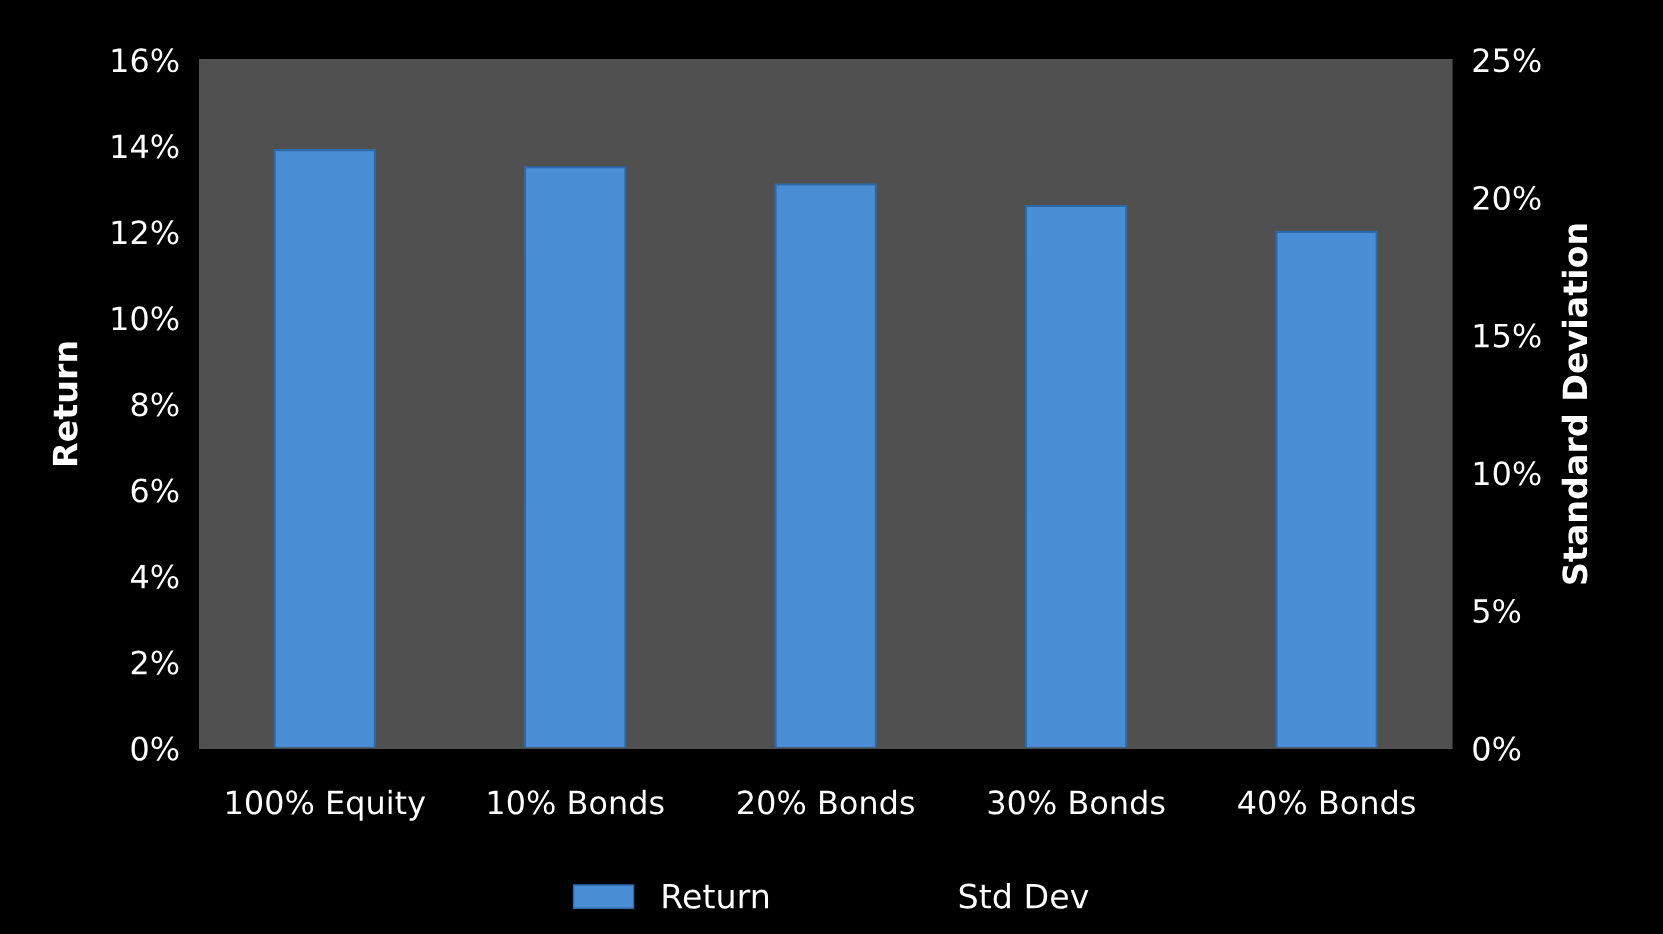 The image size is (1663, 934). I want to click on y-tick-label: 12%, so click(145, 232).